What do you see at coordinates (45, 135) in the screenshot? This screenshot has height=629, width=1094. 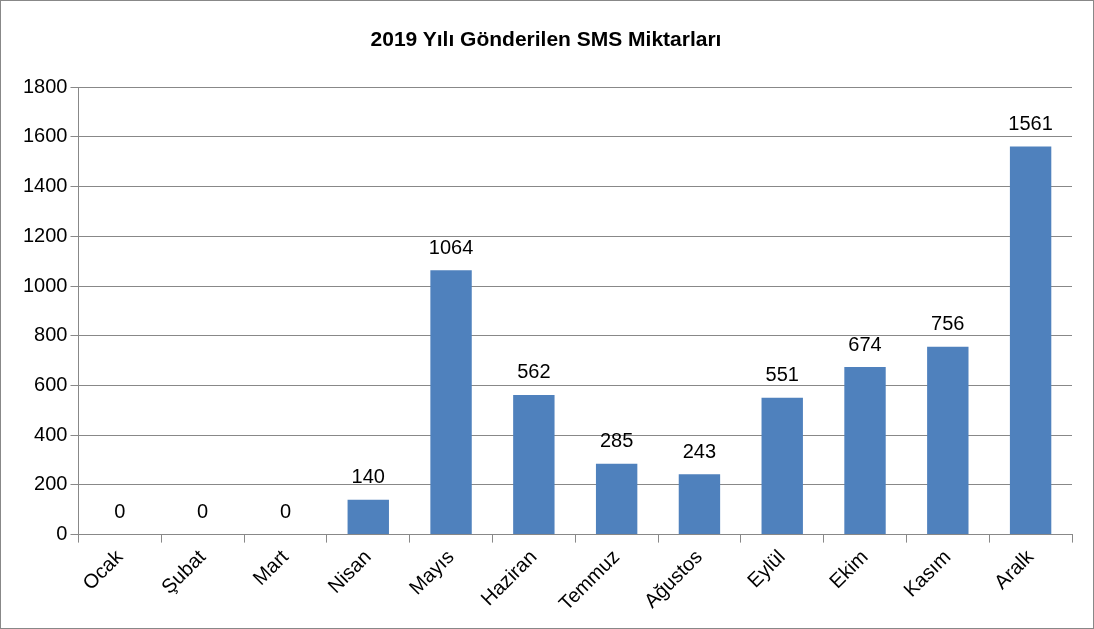 I see `y-tick-label: 1600` at bounding box center [45, 135].